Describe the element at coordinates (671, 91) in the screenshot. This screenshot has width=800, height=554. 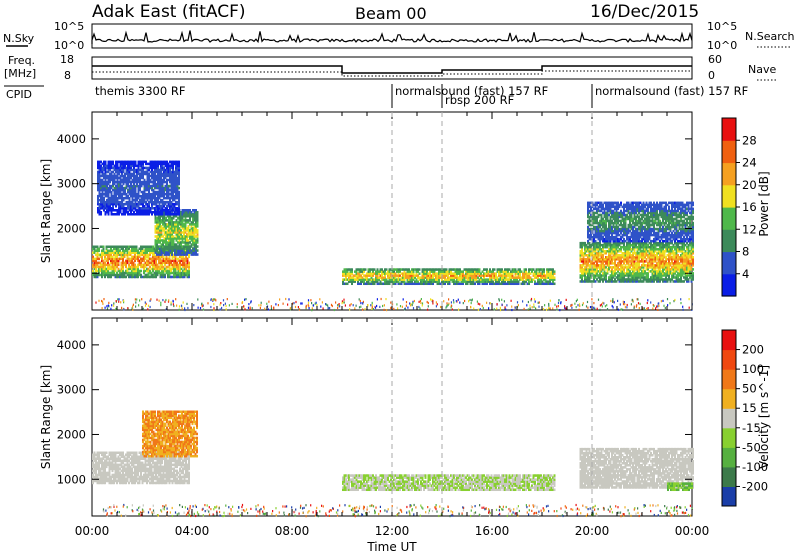
I see `cpid-segment-label: normalsound (fast) 157 RF` at that location.